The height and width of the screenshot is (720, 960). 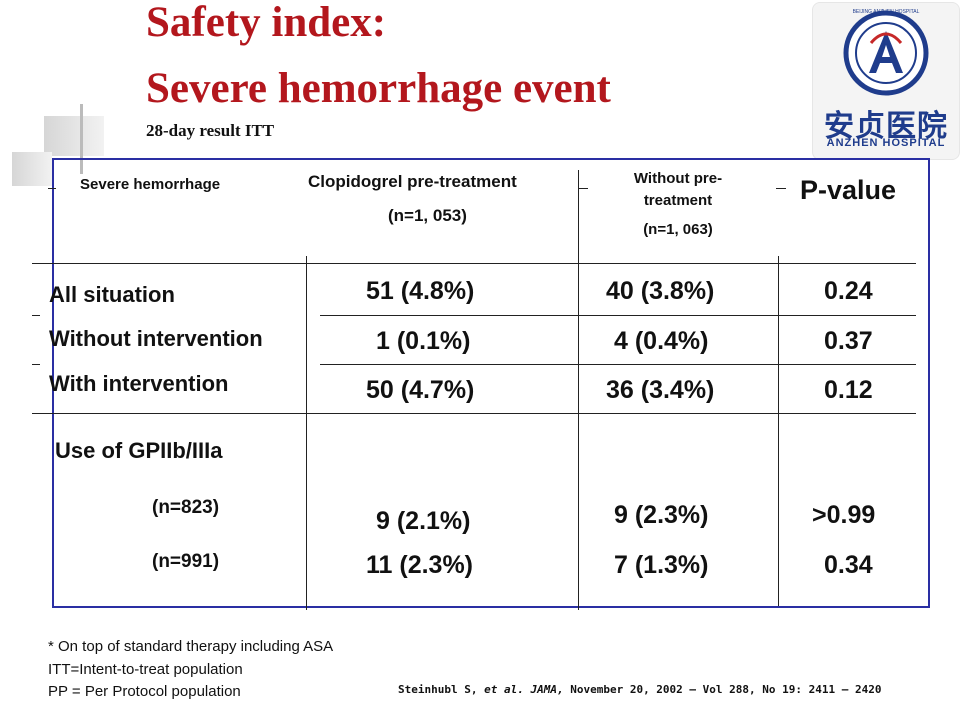 I want to click on slide-subtitle: 28-day result ITT, so click(x=210, y=130).